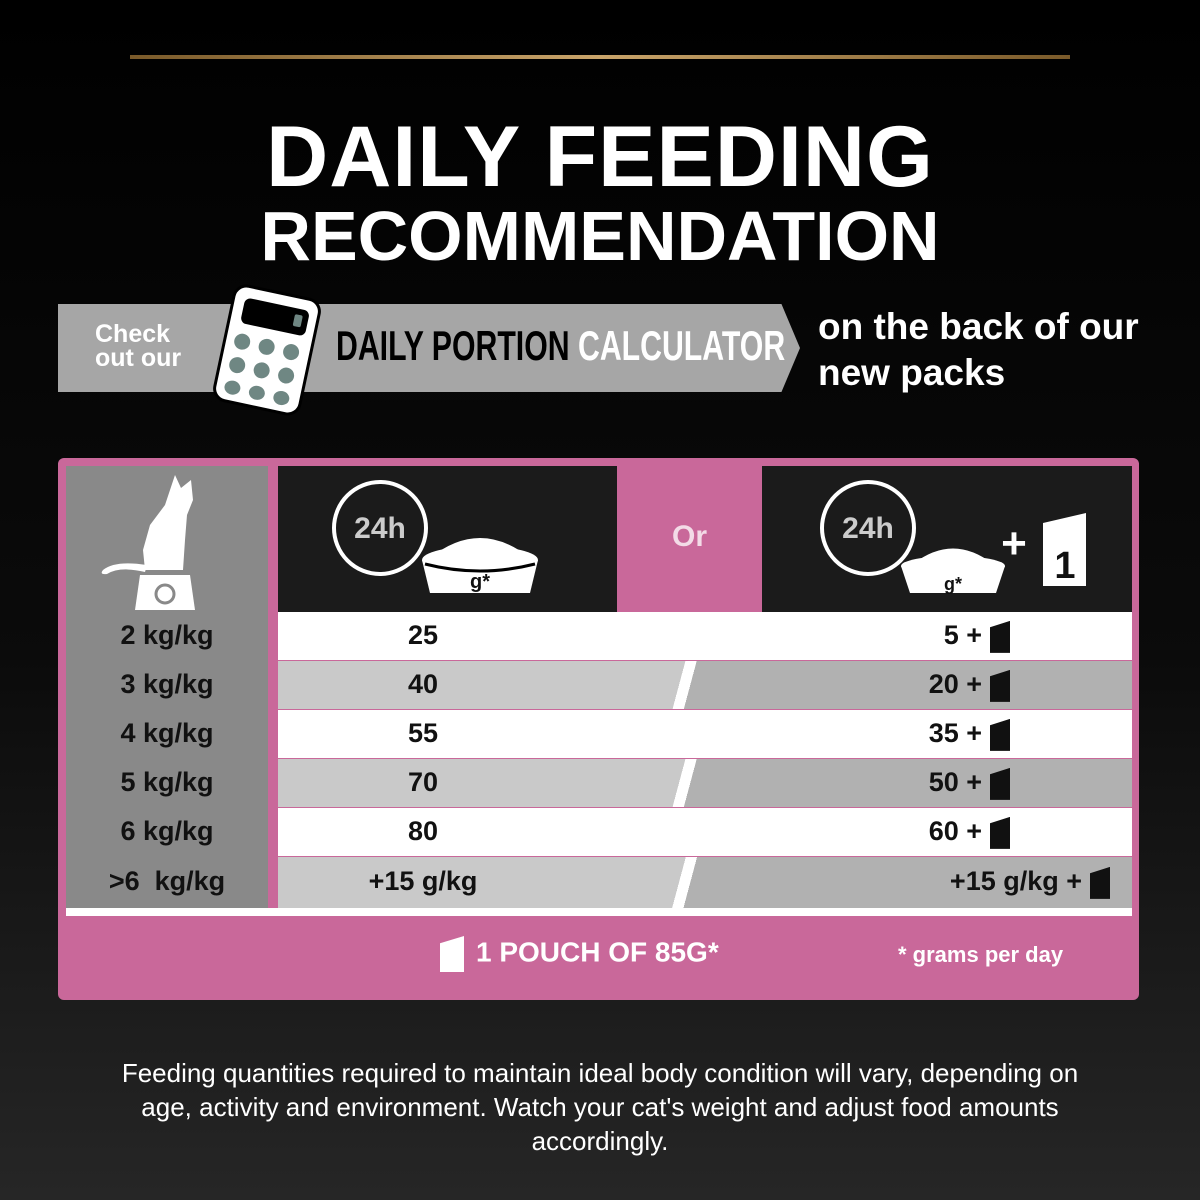 This screenshot has width=1200, height=1200. Describe the element at coordinates (599, 912) in the screenshot. I see `table-bottom-strip` at that location.